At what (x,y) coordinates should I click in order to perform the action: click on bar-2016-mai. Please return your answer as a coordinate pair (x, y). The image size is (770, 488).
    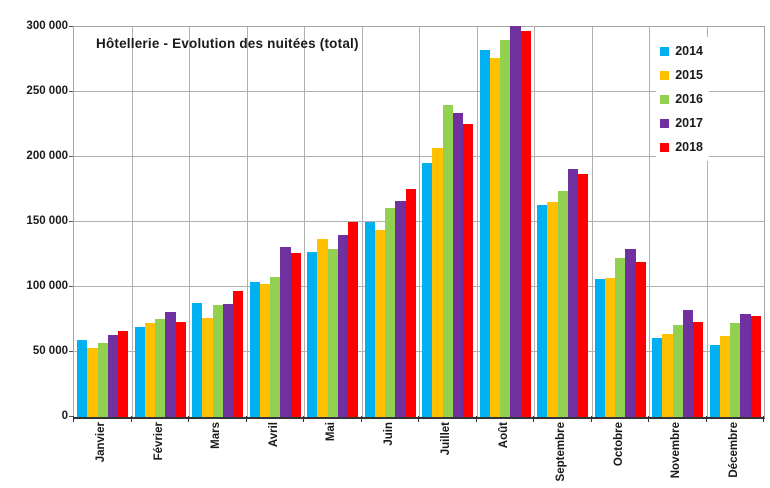
    Looking at the image, I should click on (332, 333).